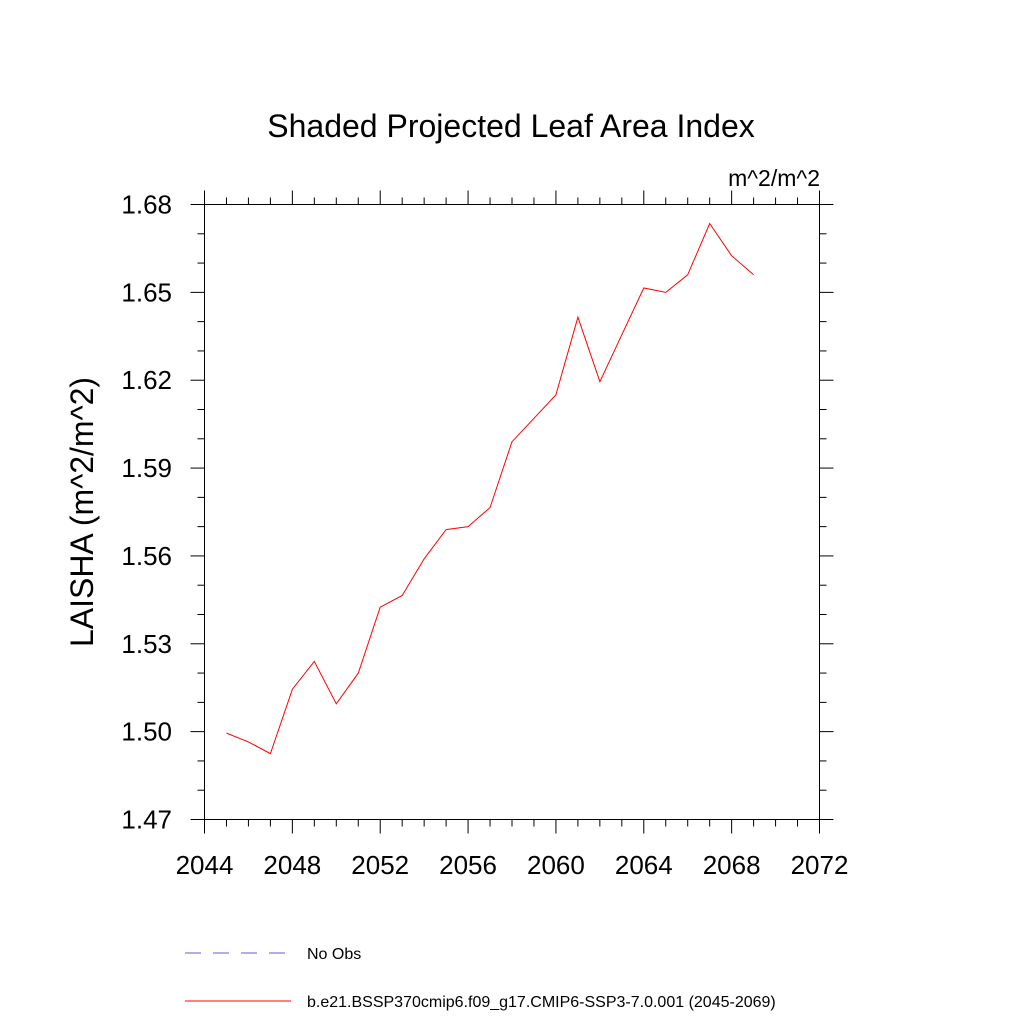  I want to click on x-tick-label: 2068, so click(732, 865).